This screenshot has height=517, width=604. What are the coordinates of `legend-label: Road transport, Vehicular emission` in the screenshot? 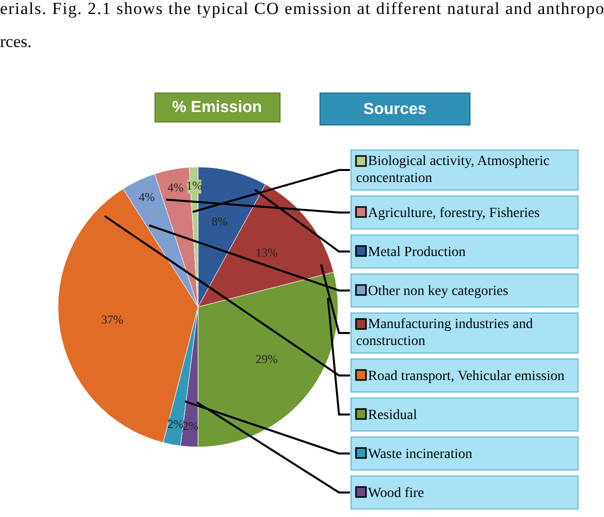 It's located at (466, 376).